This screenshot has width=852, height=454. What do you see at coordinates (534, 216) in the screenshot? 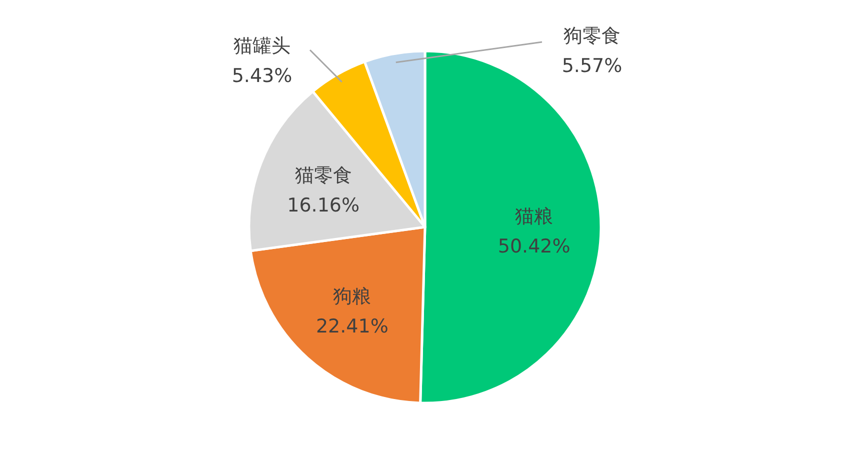
I see `slice-label: 猫粮` at bounding box center [534, 216].